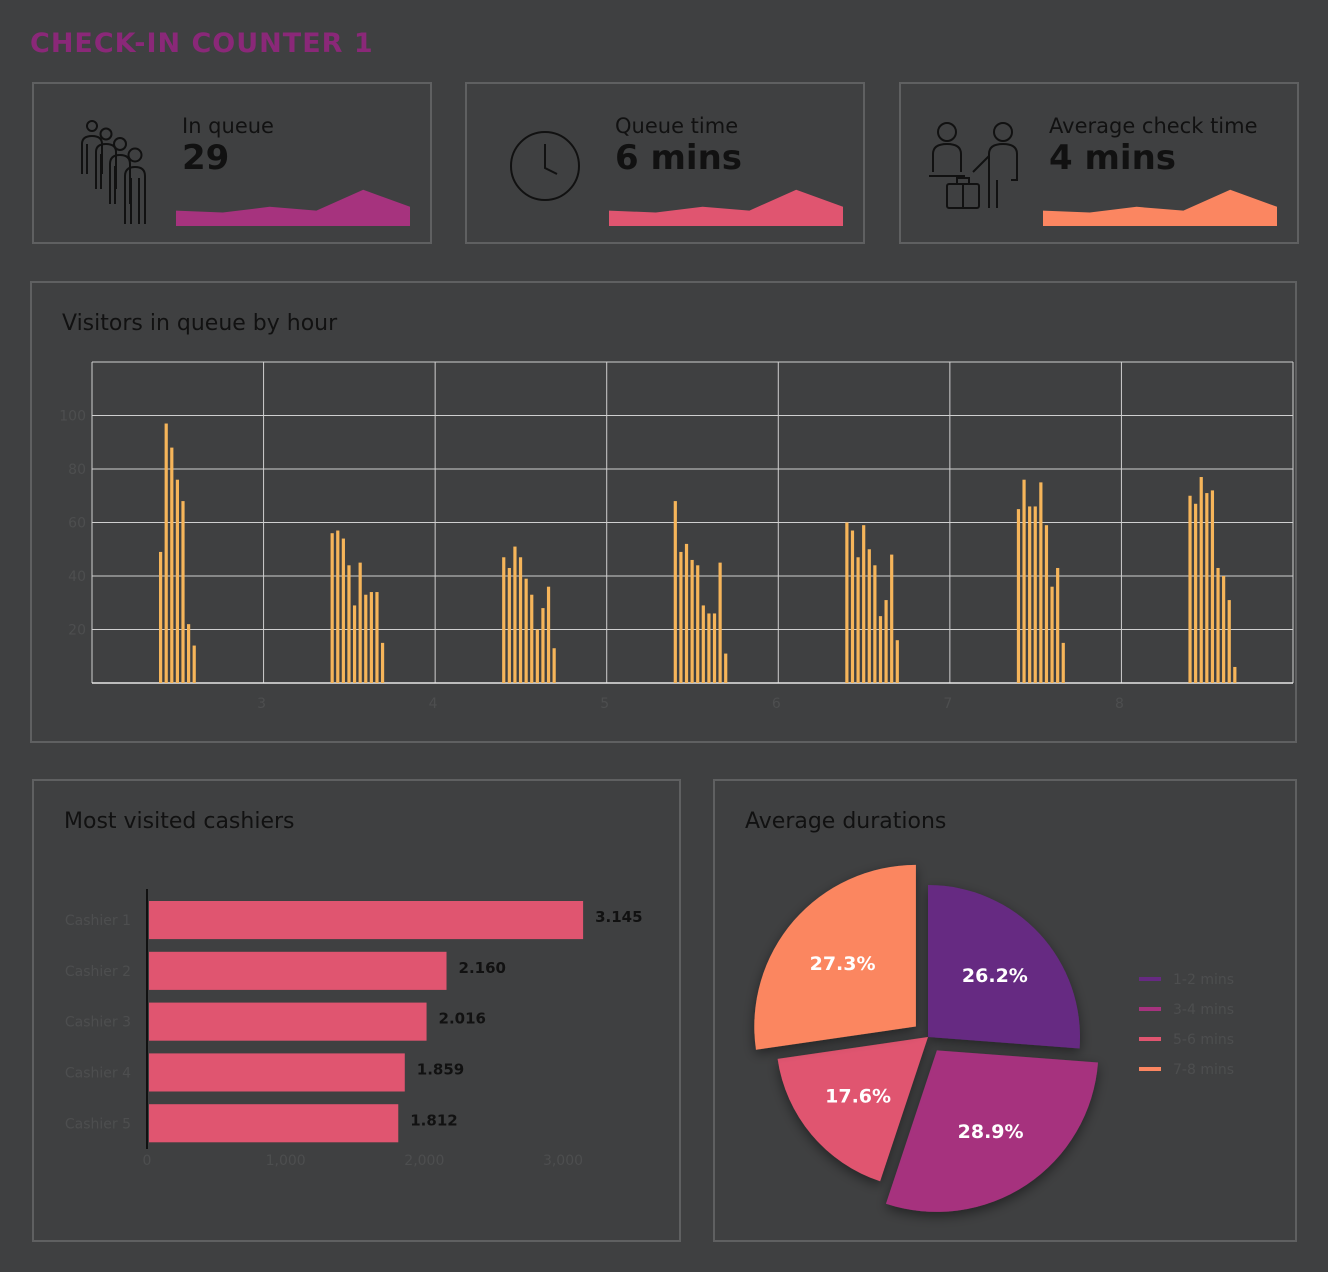 This screenshot has height=1272, width=1328. Describe the element at coordinates (232, 163) in the screenshot. I see `kpi-card-in-queue: In queue 29` at that location.